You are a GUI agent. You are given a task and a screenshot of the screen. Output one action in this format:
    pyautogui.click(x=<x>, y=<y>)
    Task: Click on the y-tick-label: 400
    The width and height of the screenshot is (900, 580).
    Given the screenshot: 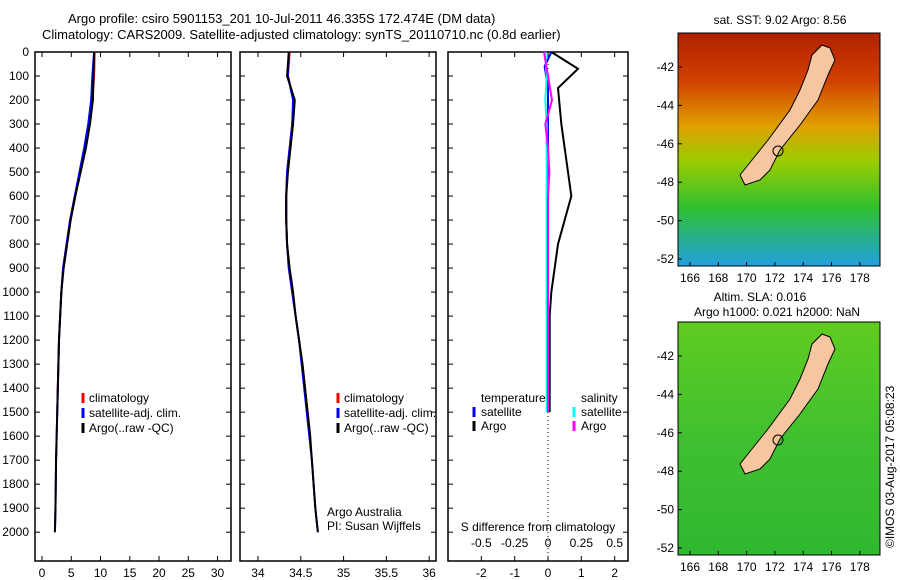 What is the action you would take?
    pyautogui.click(x=19, y=148)
    